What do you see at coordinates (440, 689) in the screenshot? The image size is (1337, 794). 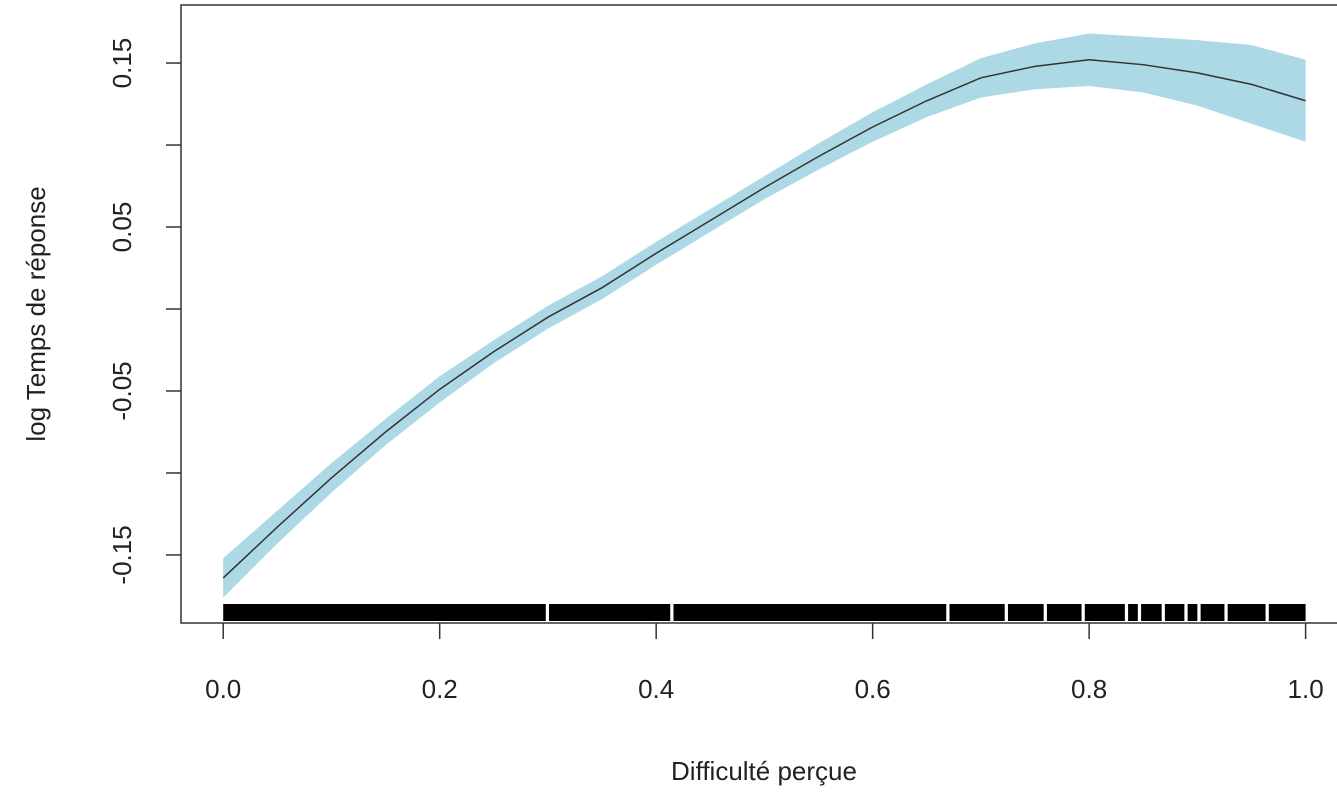 I see `x-tick-label: 0.2` at bounding box center [440, 689].